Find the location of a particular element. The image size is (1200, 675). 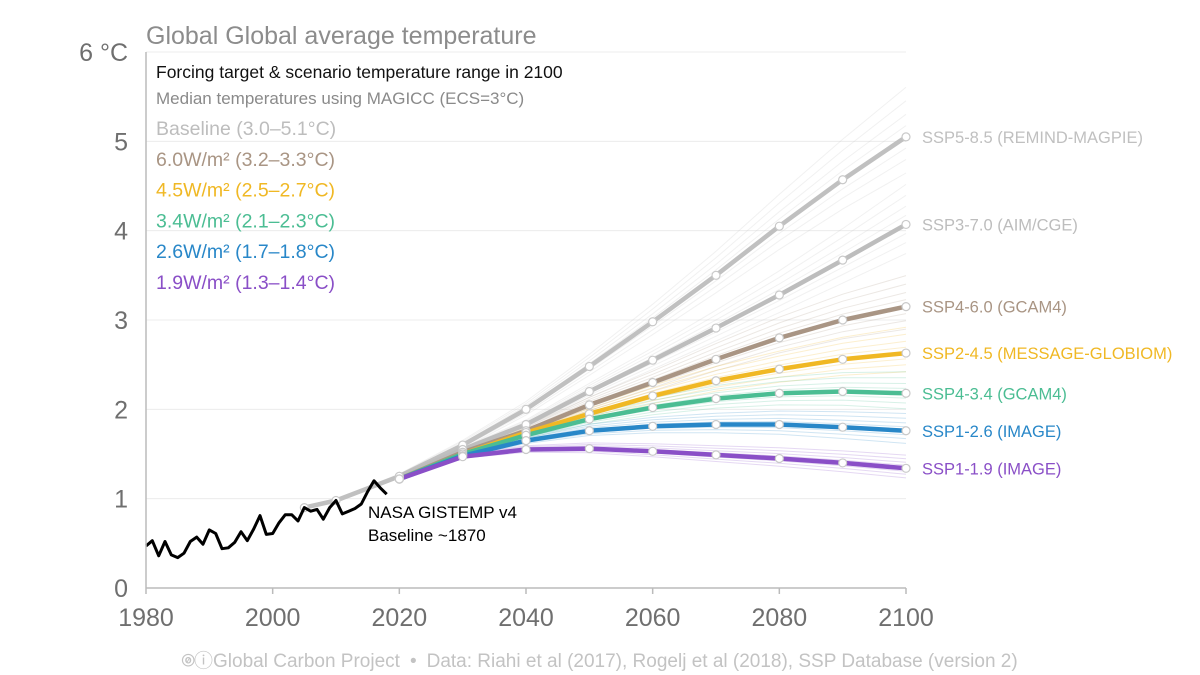

y-tick-label: 3 is located at coordinates (121, 321).